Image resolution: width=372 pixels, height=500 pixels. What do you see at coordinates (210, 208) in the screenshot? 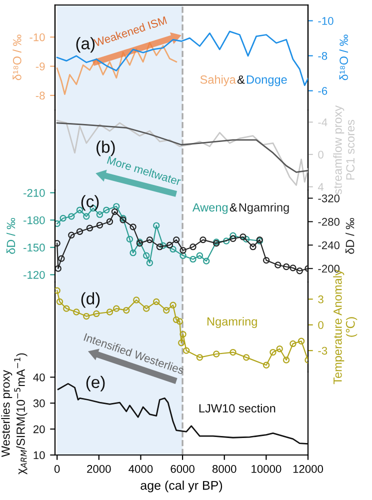
I see `series-label: Aweng` at bounding box center [210, 208].